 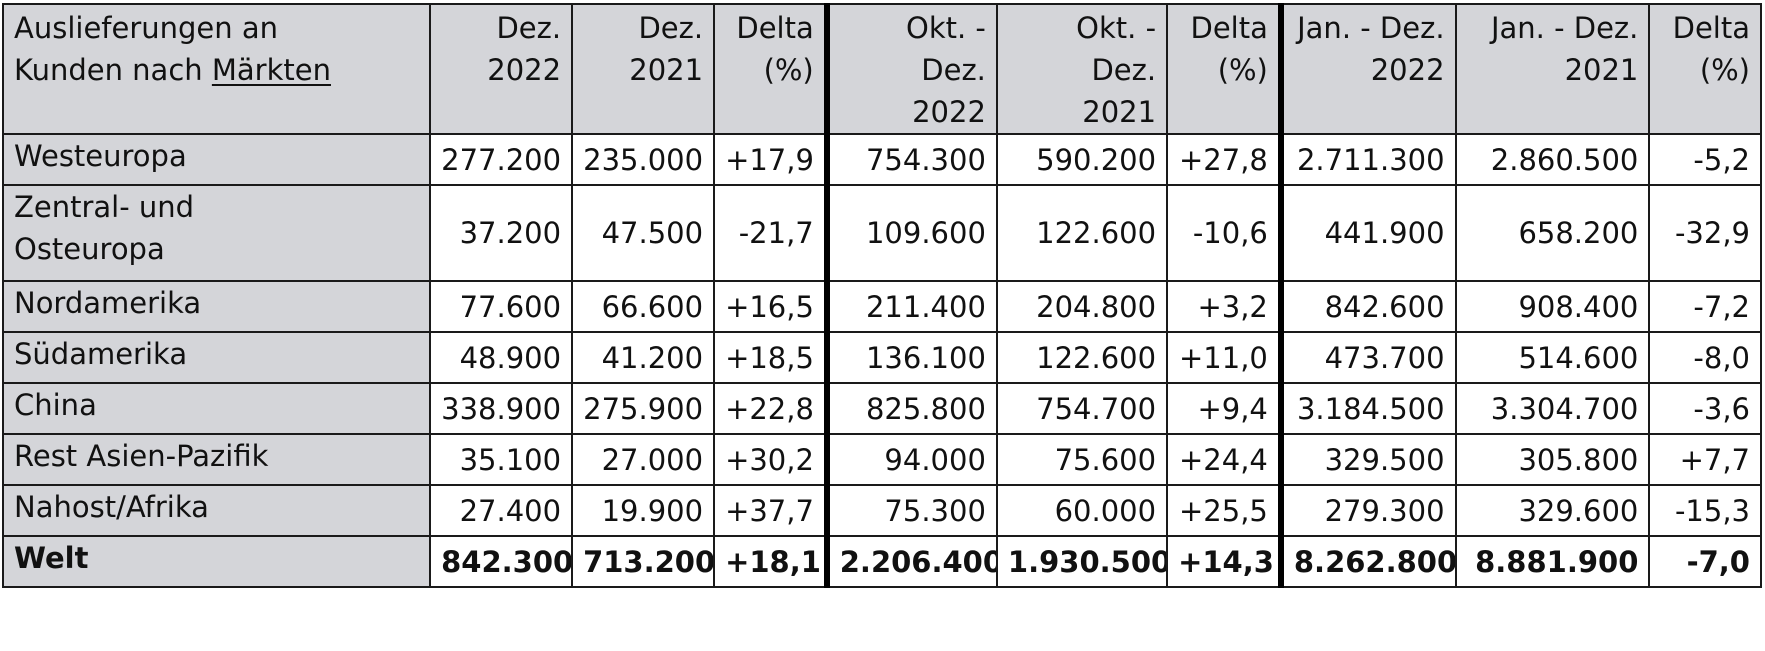 What do you see at coordinates (1224, 233) in the screenshot?
I see `value-cell: -10,6` at bounding box center [1224, 233].